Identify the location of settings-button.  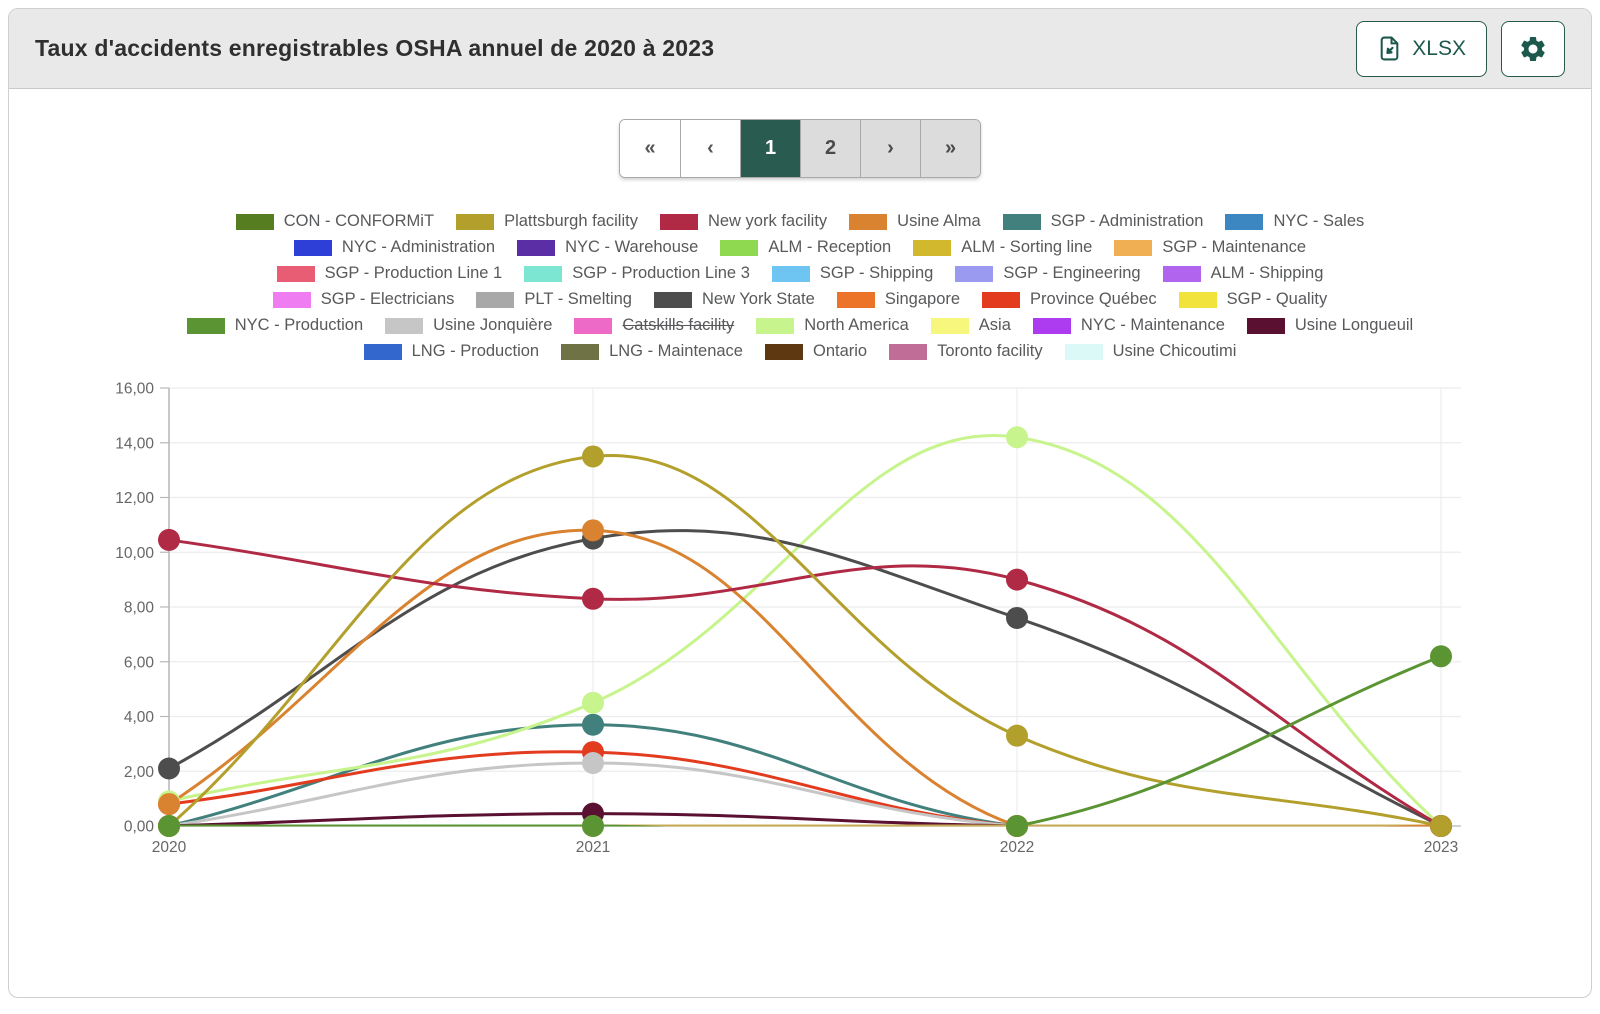
(1533, 48).